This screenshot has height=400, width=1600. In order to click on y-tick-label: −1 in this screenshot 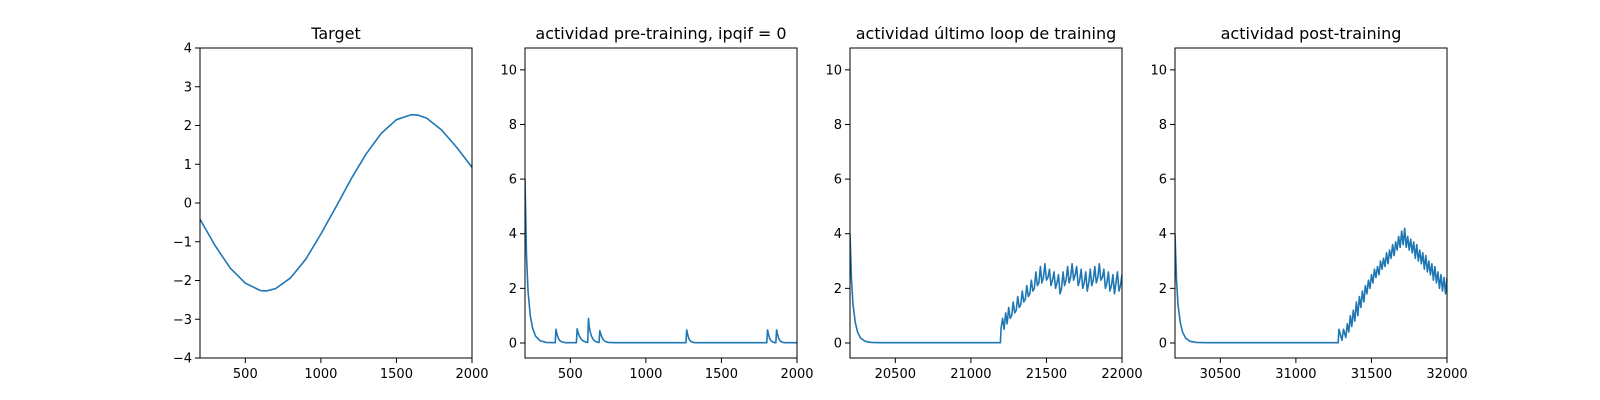, I will do `click(182, 242)`.